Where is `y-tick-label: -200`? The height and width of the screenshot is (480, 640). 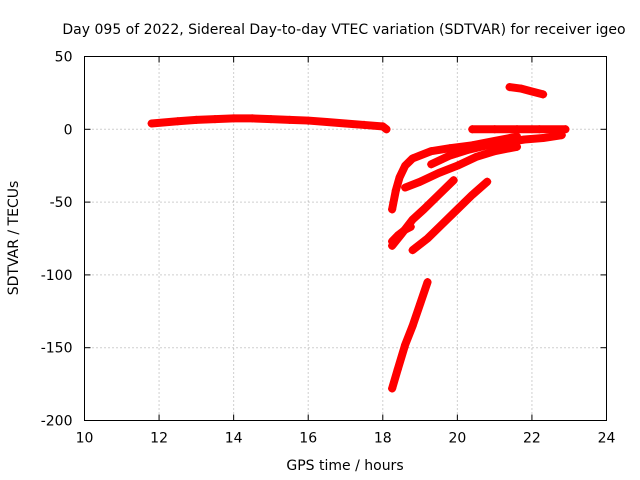 y-tick-label: -200 is located at coordinates (57, 422).